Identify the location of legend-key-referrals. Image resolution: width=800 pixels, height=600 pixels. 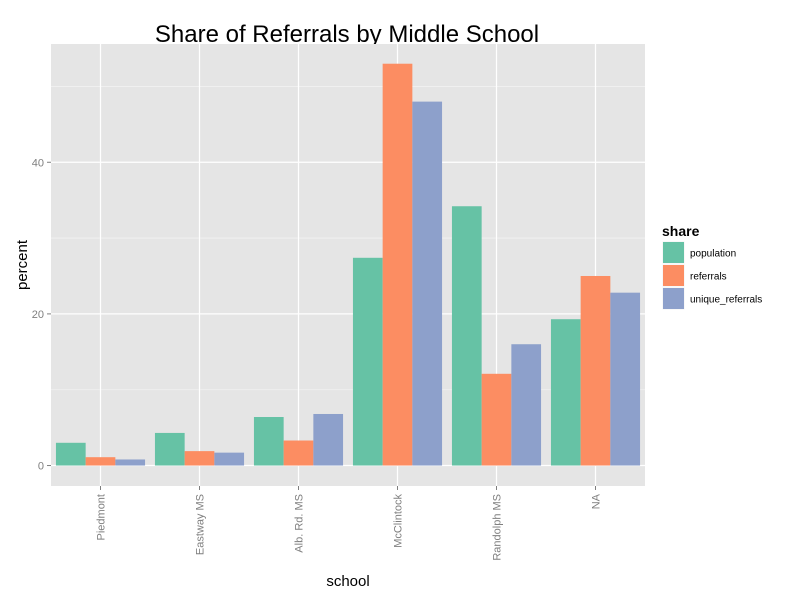
(673, 275).